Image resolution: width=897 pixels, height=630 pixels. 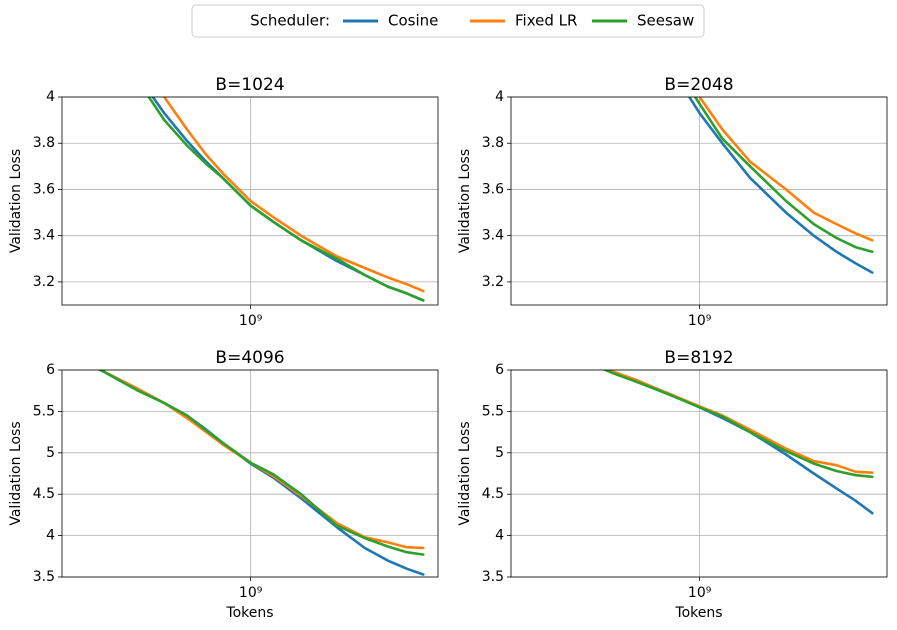 I want to click on subplot-title: B=8192, so click(x=698, y=358).